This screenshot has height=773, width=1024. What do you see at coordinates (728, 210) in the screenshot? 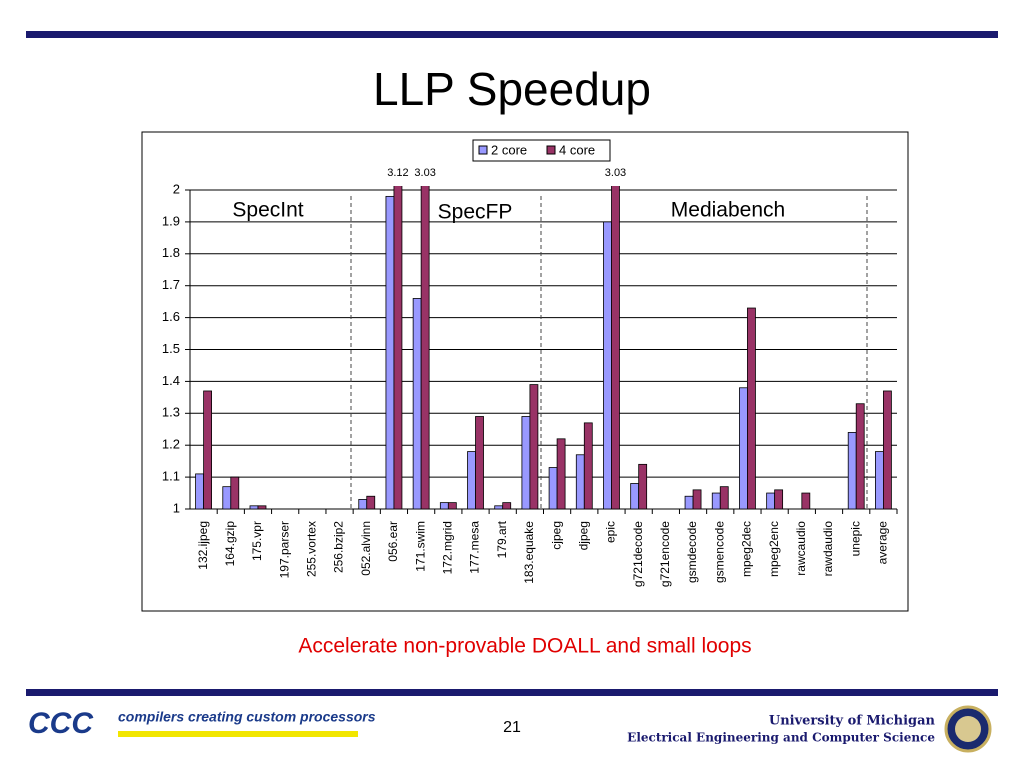
I see `group-label: Mediabench` at bounding box center [728, 210].